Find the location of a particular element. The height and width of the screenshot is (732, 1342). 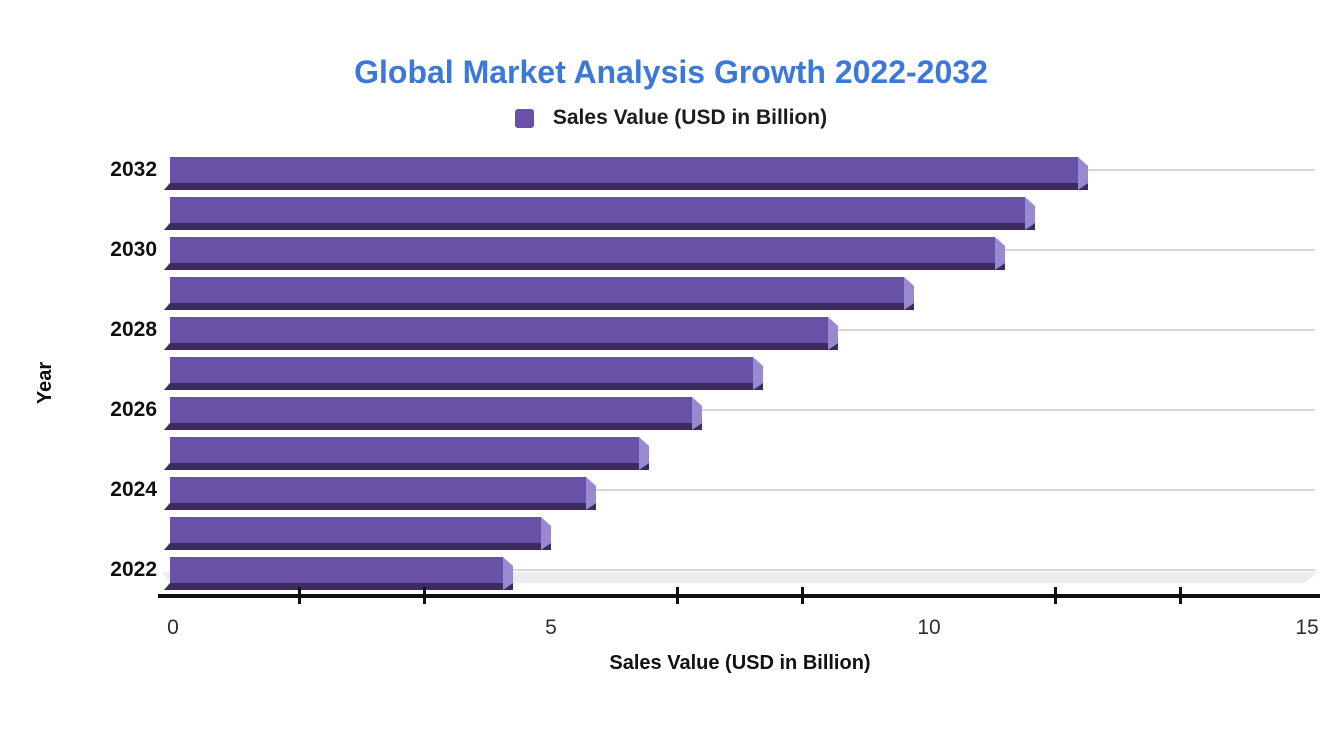

bar-cap-2026 is located at coordinates (697, 413).